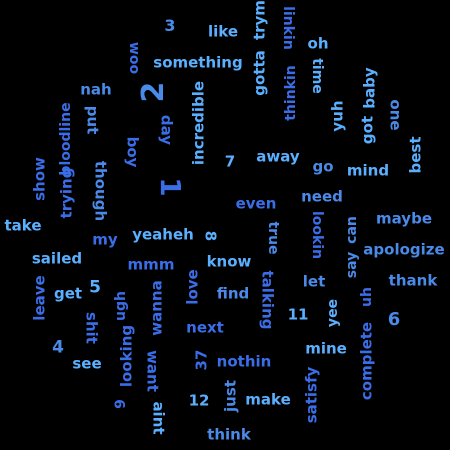 The width and height of the screenshot is (450, 450). What do you see at coordinates (96, 89) in the screenshot?
I see `word-10: nah` at bounding box center [96, 89].